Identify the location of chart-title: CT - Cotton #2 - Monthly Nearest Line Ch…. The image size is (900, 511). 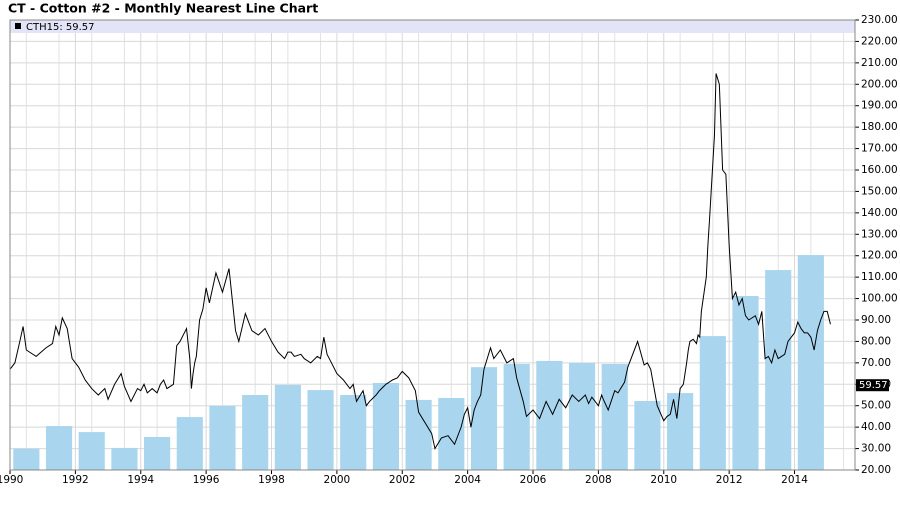
(163, 8).